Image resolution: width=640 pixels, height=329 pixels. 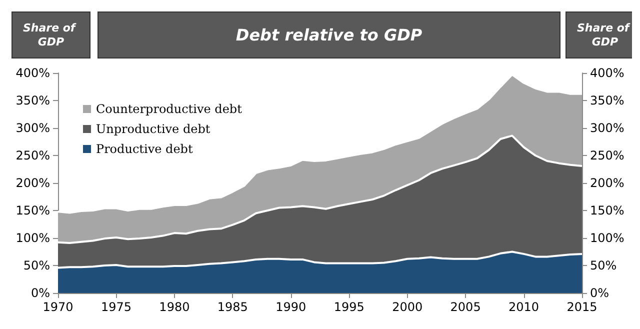 I want to click on x-tick-label: 1975, so click(x=116, y=307).